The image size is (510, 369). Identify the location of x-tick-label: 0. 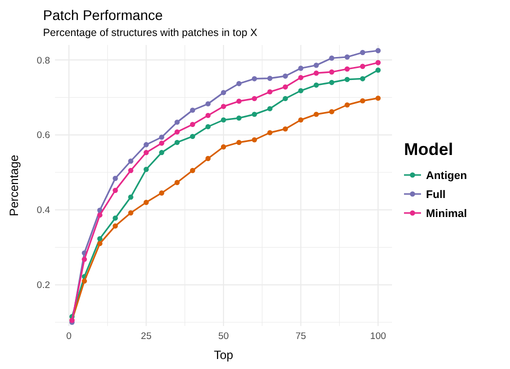
(69, 336).